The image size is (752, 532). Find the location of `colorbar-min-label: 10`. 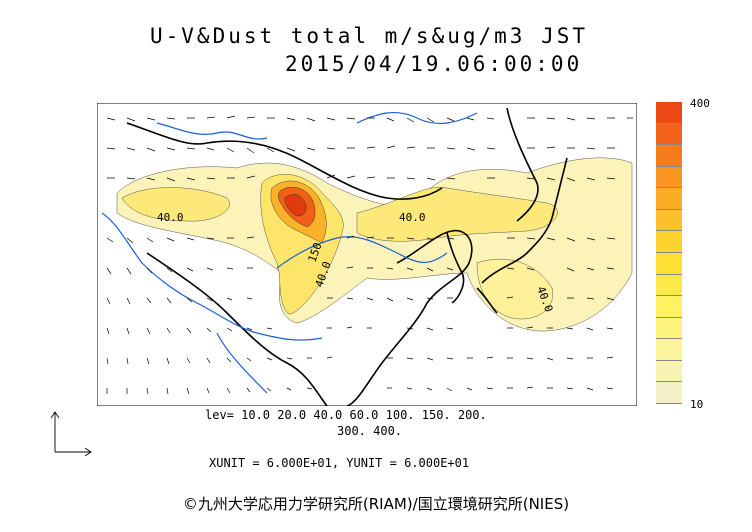

colorbar-min-label: 10 is located at coordinates (697, 404).